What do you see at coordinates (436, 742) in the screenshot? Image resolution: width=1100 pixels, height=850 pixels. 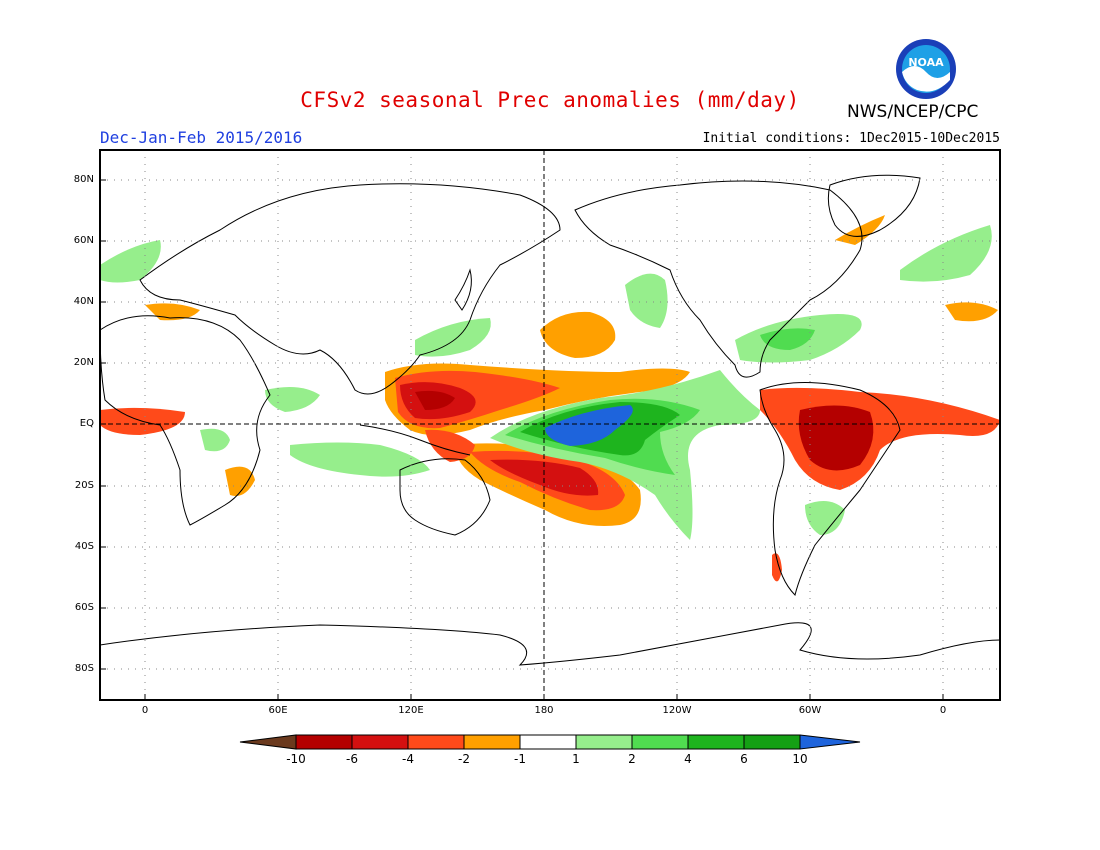 I see `colorbar-swatch-minus4-minus2` at bounding box center [436, 742].